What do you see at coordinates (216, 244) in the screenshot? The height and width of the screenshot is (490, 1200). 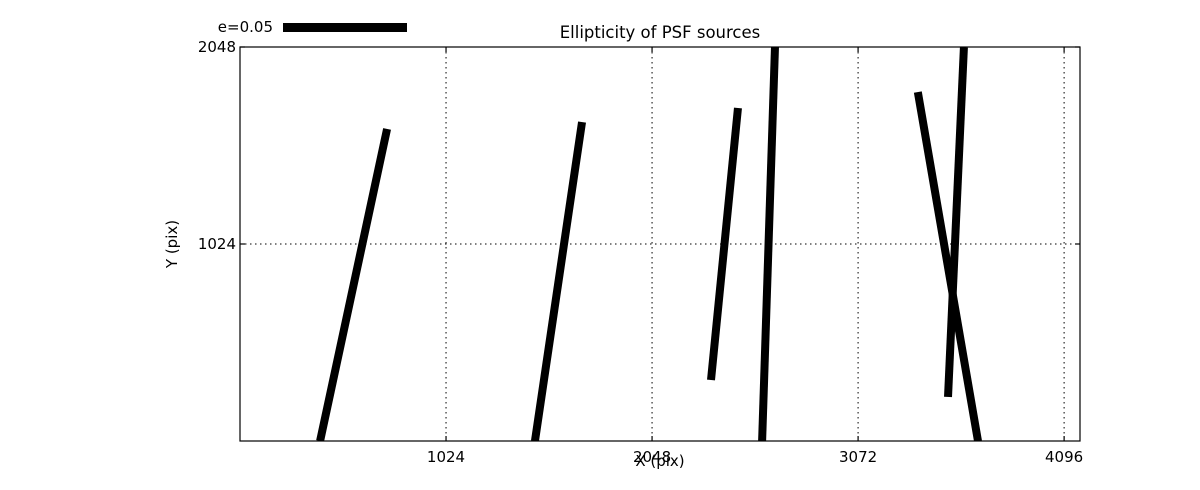 I see `y-tick-label: 1024` at bounding box center [216, 244].